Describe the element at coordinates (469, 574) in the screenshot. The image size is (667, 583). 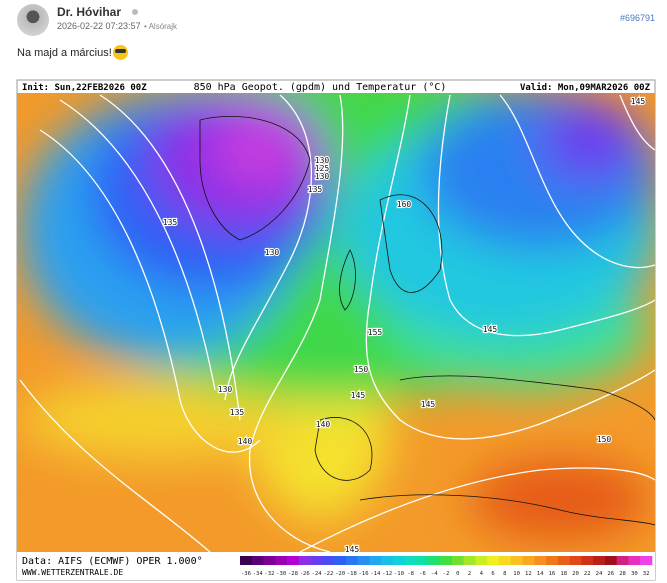
I see `legend-label: 2` at that location.